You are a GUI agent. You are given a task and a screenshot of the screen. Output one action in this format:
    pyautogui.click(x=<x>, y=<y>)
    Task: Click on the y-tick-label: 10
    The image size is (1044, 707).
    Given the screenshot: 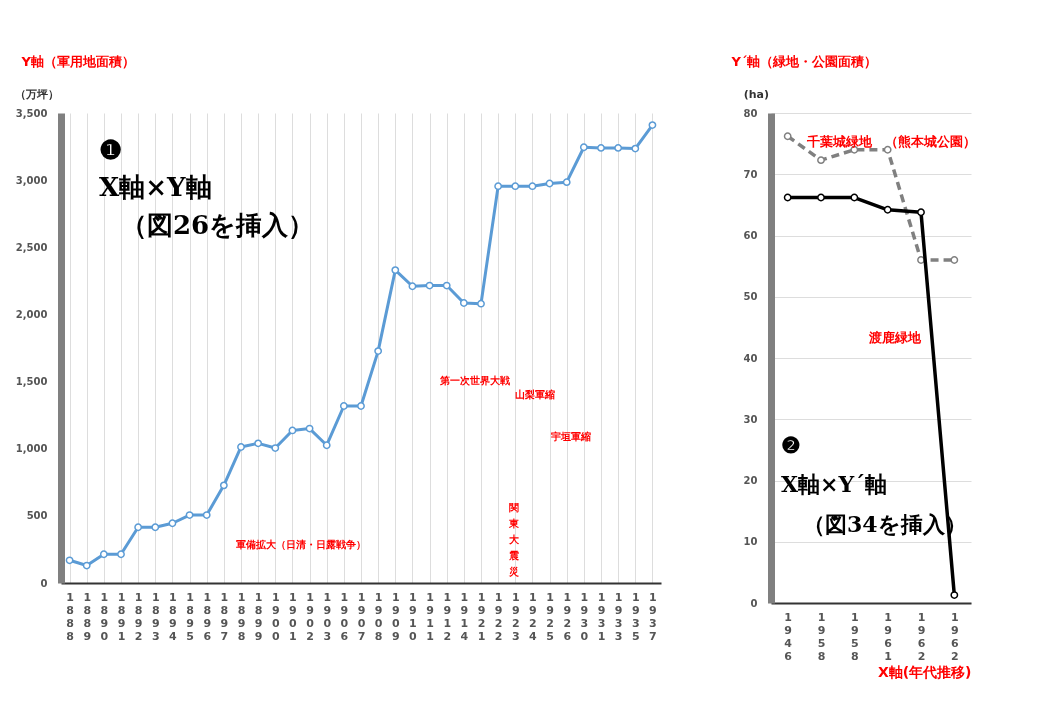 What is the action you would take?
    pyautogui.click(x=750, y=542)
    